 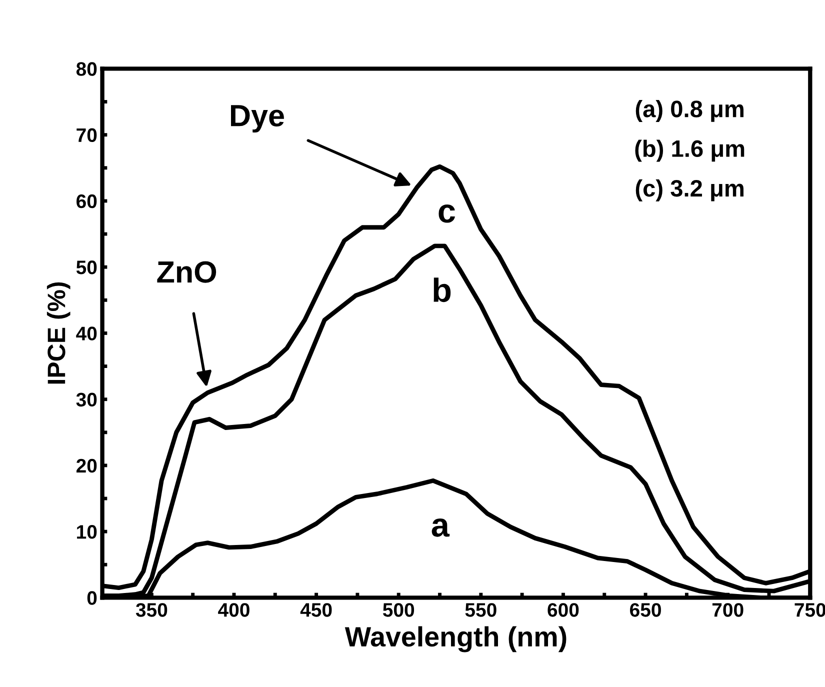 What do you see at coordinates (86, 267) in the screenshot?
I see `y-tick-label: 50` at bounding box center [86, 267].